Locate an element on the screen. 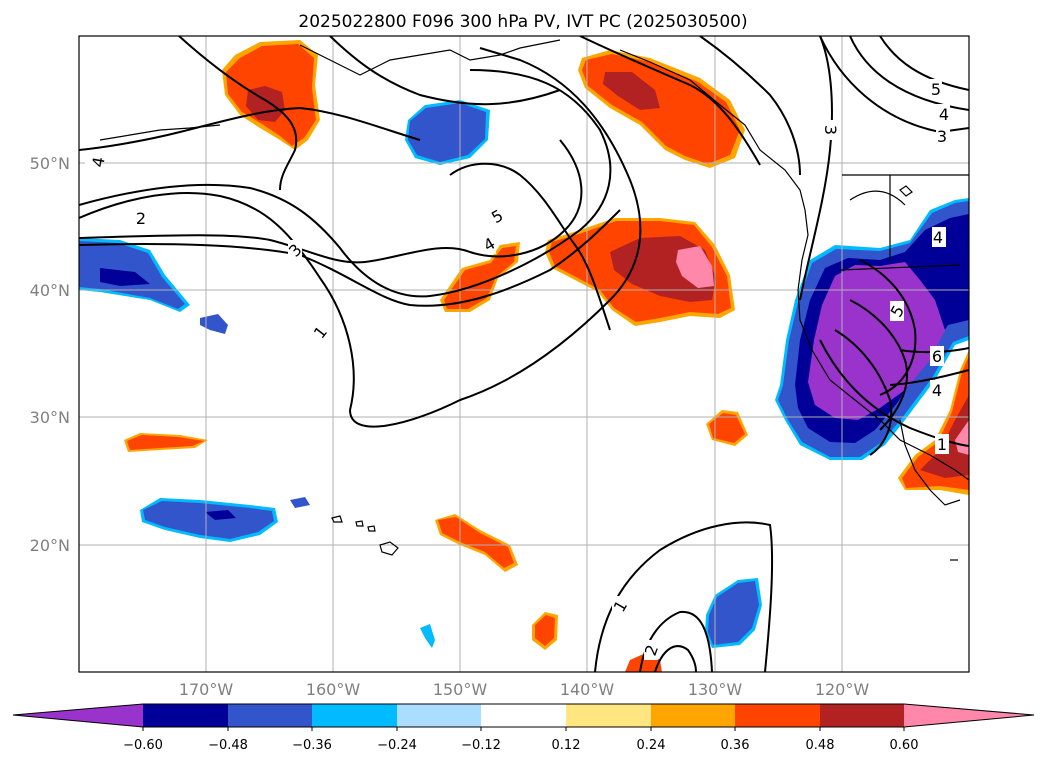 Image resolution: width=1047 pixels, height=765 pixels. colorbar-tick-label: 0.24 is located at coordinates (651, 745).